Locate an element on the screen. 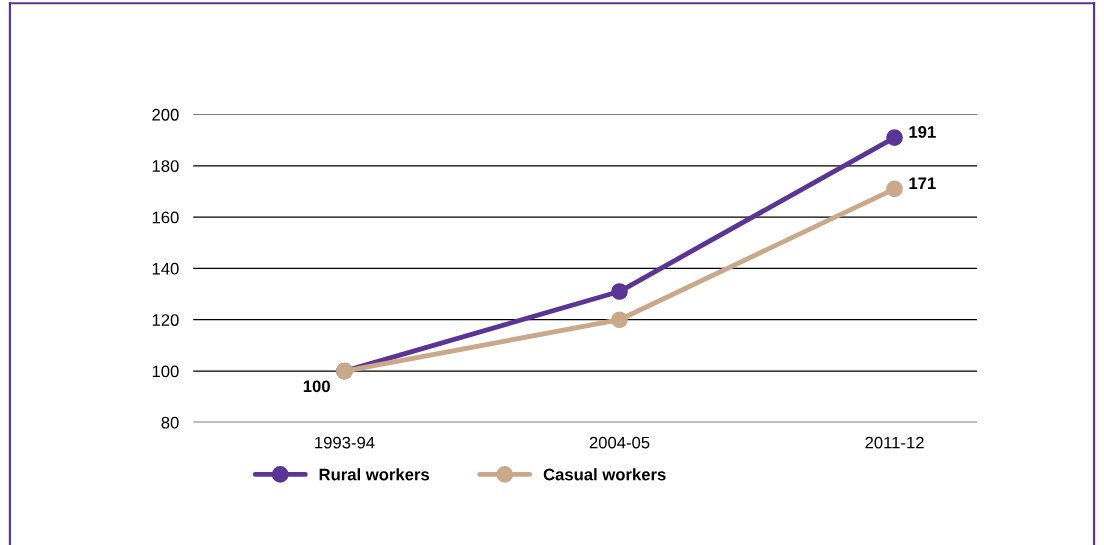 This screenshot has height=545, width=1104. x-tick-label: 2004-05 is located at coordinates (619, 442).